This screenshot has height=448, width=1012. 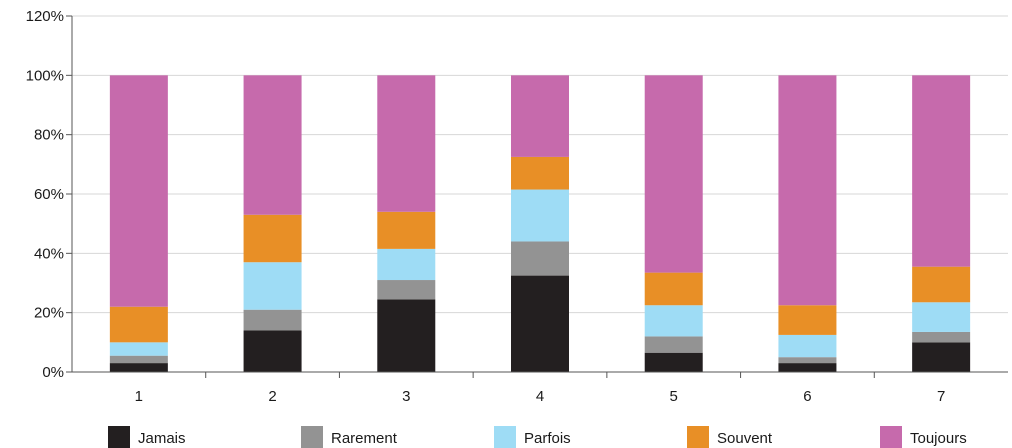 What do you see at coordinates (139, 396) in the screenshot?
I see `x-tick-label: 1` at bounding box center [139, 396].